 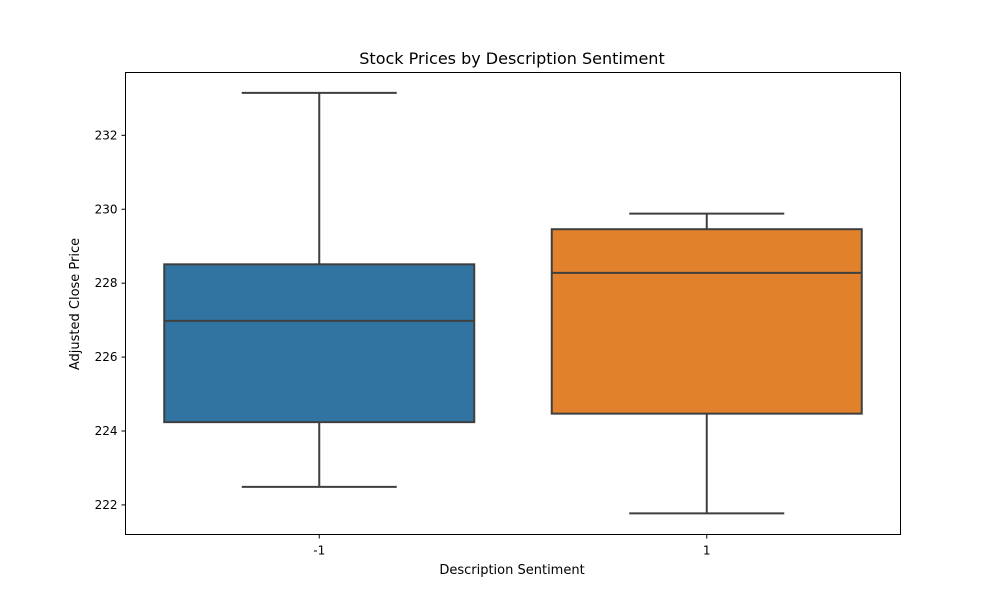 I want to click on chart-title: Stock Prices by Description Sentiment, so click(x=511, y=58).